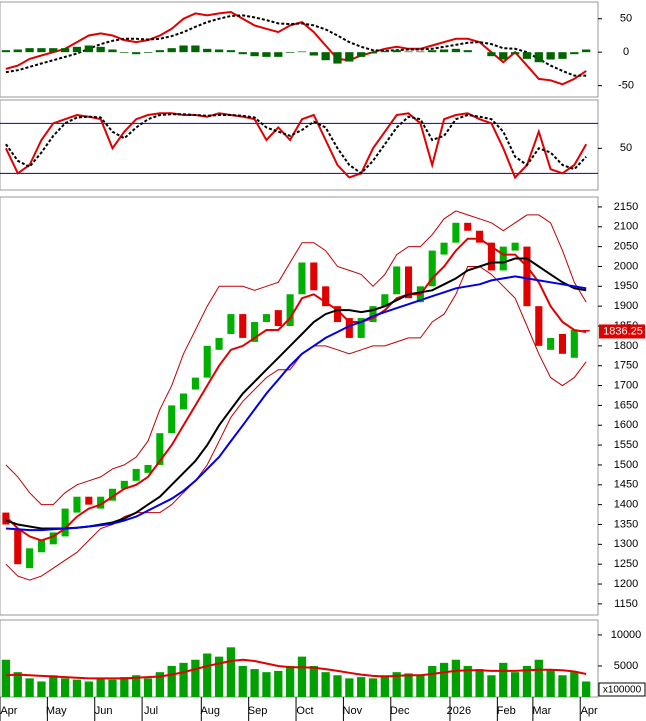  What do you see at coordinates (626, 405) in the screenshot?
I see `y-tick-label: 1650` at bounding box center [626, 405].